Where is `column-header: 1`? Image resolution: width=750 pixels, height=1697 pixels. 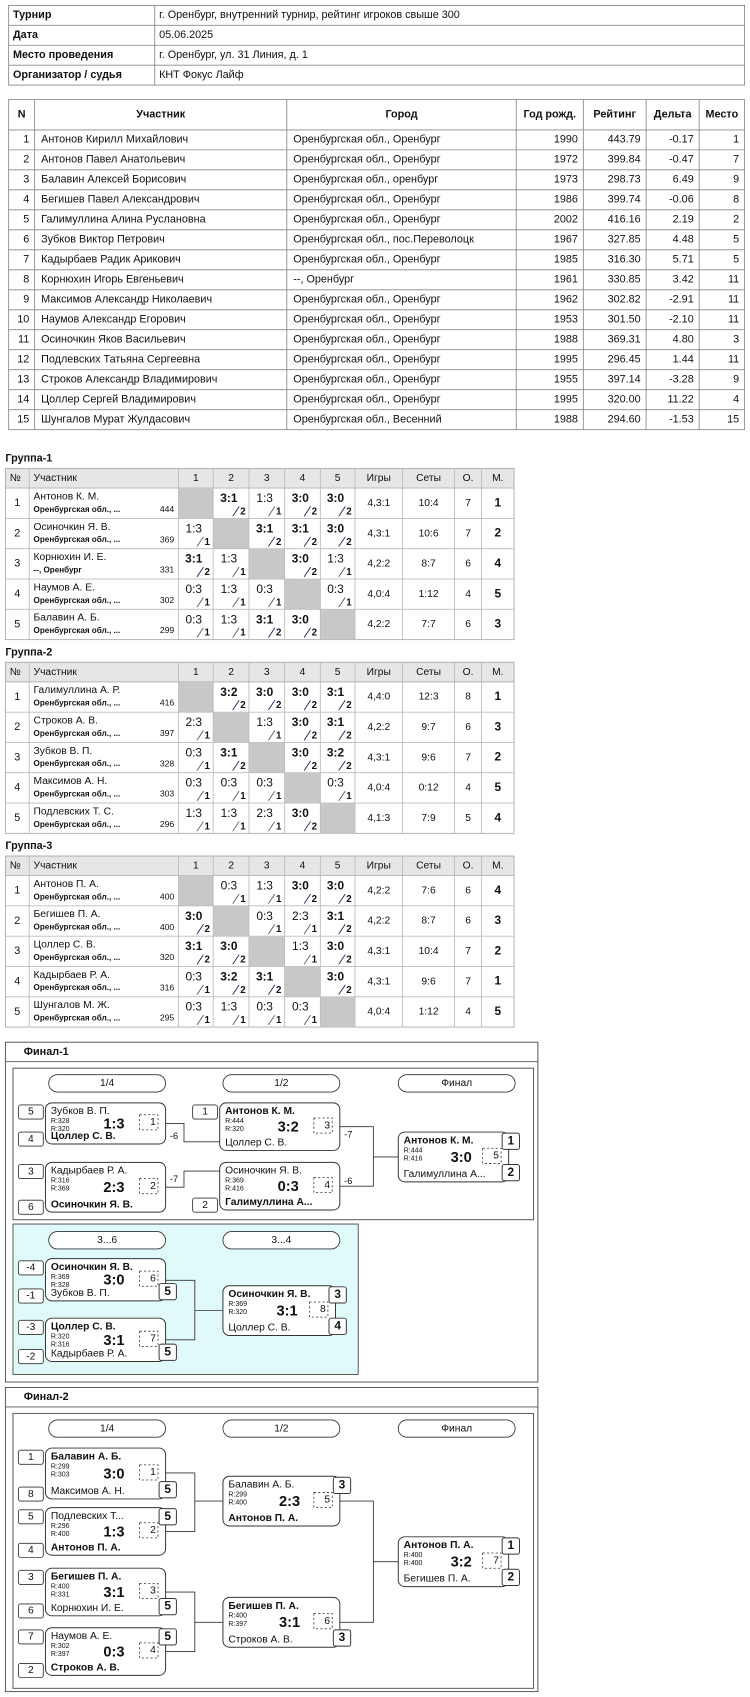
column-header: 1 is located at coordinates (196, 866).